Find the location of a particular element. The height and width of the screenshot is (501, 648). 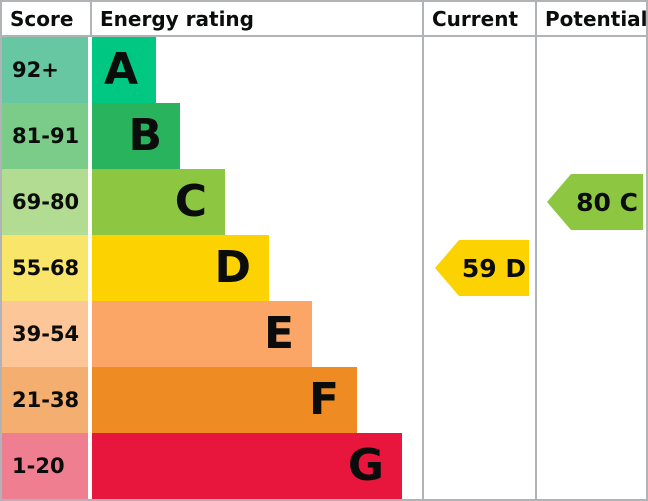

band-bar-b: B is located at coordinates (136, 136).